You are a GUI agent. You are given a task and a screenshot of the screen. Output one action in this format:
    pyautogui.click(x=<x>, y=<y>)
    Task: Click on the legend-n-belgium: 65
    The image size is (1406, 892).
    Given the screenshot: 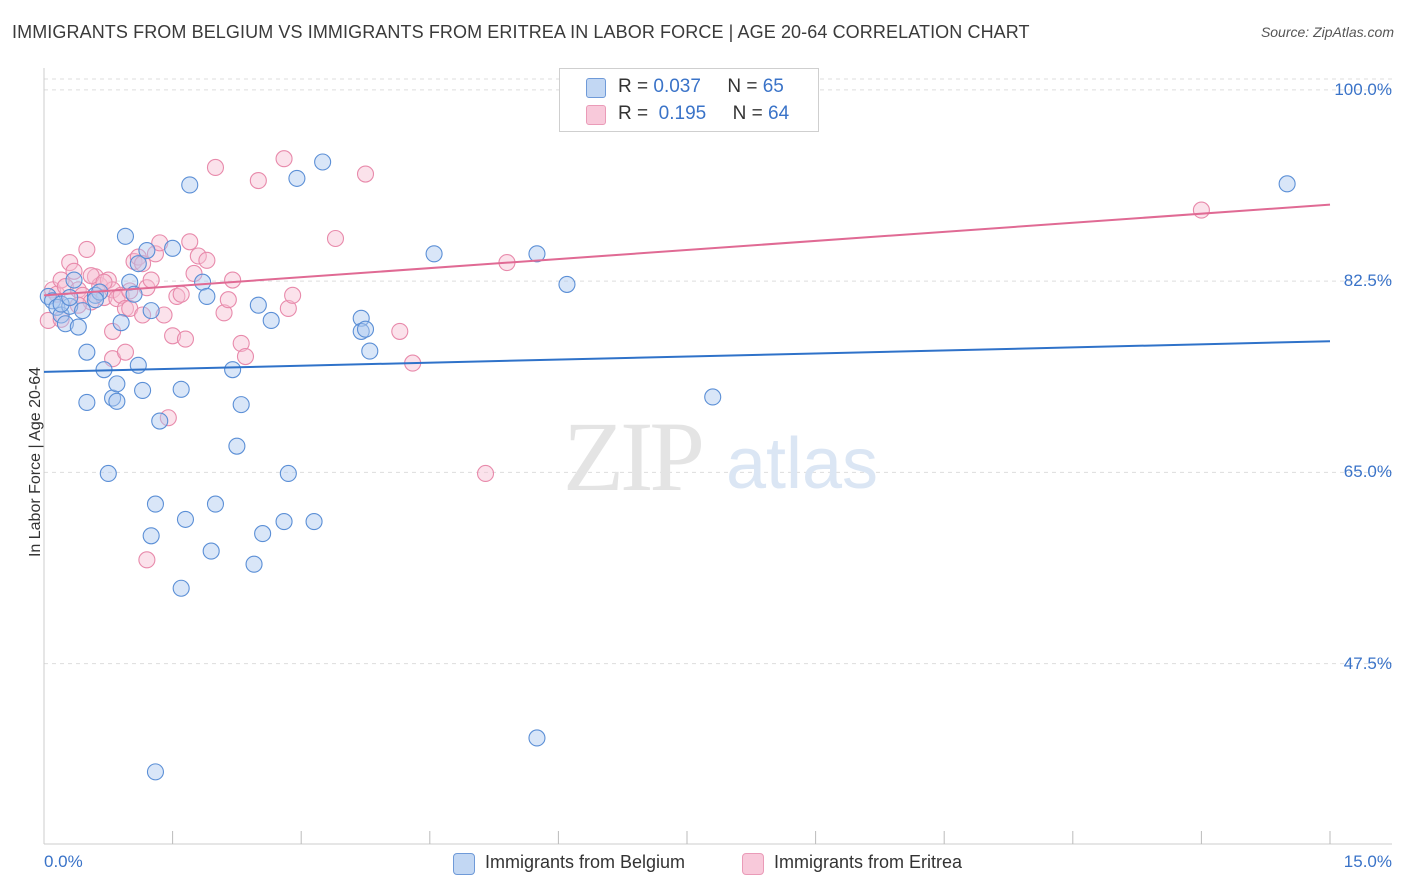 What is the action you would take?
    pyautogui.click(x=773, y=86)
    